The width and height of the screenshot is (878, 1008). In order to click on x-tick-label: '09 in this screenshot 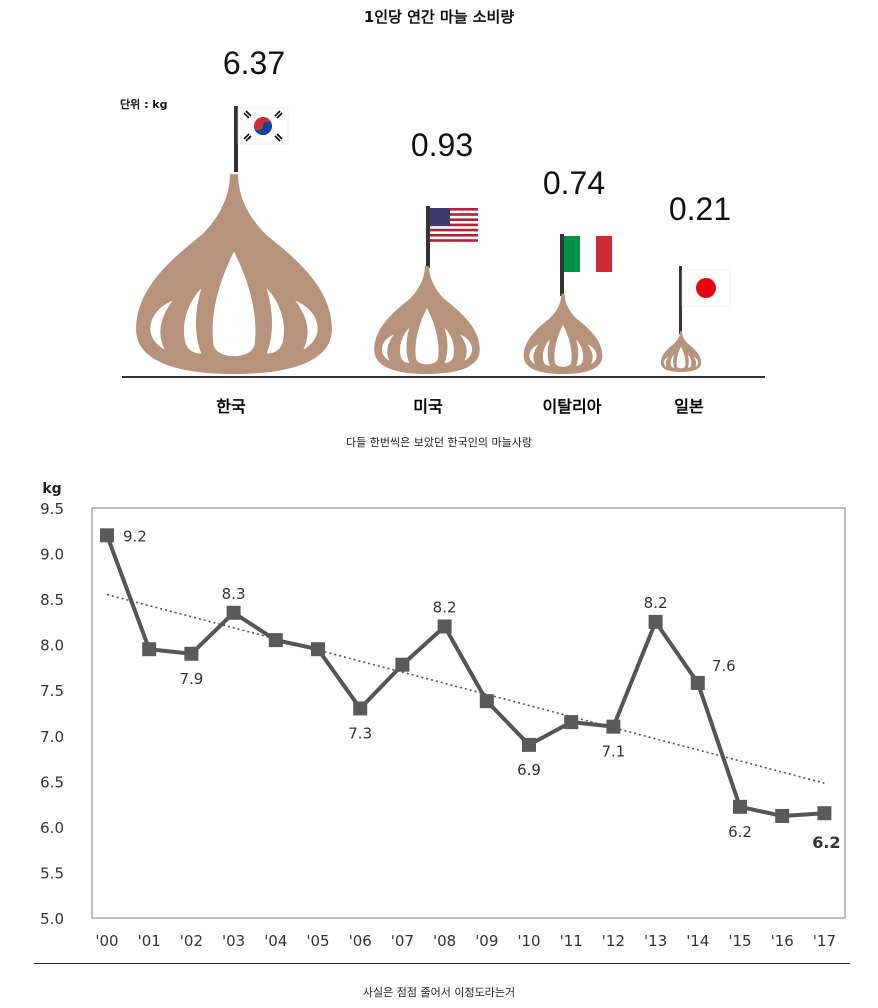, I will do `click(486, 941)`.